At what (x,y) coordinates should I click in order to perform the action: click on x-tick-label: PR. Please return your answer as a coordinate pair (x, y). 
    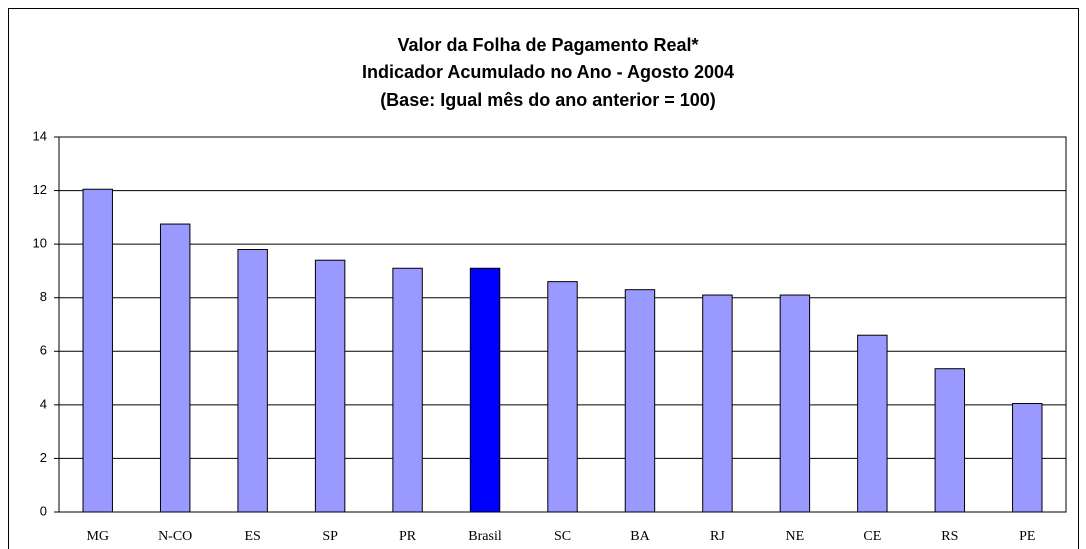
    Looking at the image, I should click on (408, 536).